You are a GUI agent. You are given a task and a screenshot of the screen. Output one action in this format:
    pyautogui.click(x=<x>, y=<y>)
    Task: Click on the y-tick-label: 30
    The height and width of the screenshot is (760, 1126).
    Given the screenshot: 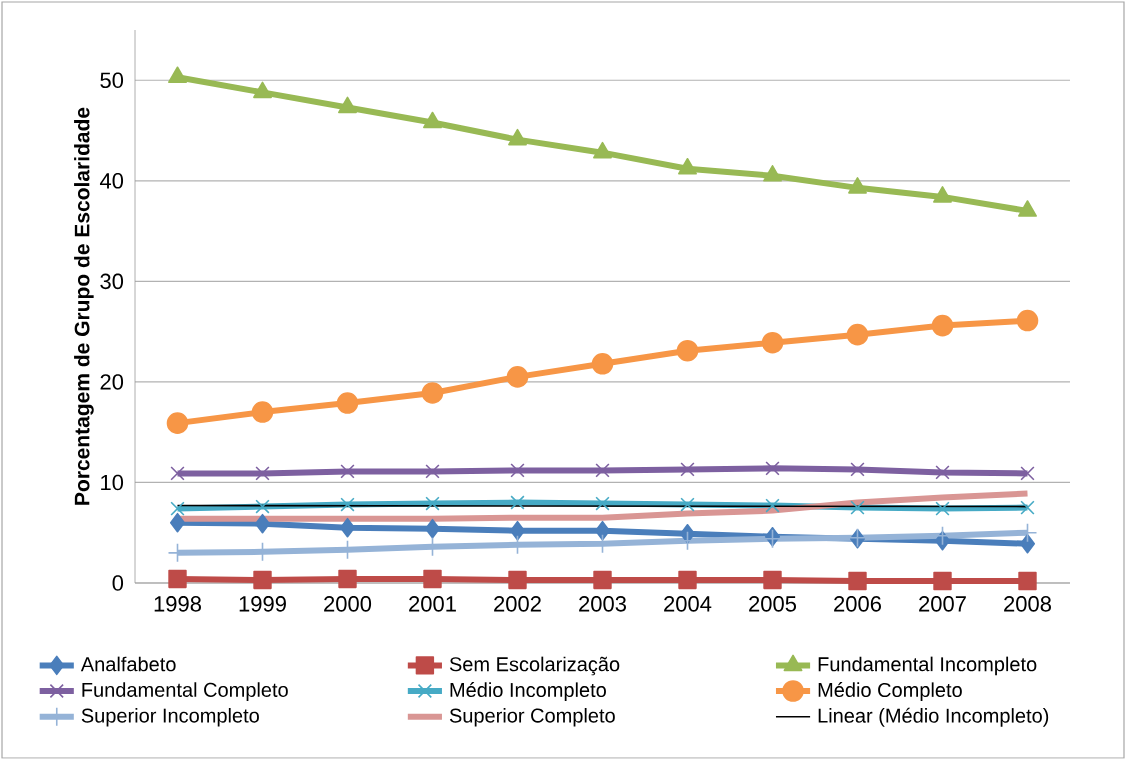 What is the action you would take?
    pyautogui.click(x=112, y=281)
    